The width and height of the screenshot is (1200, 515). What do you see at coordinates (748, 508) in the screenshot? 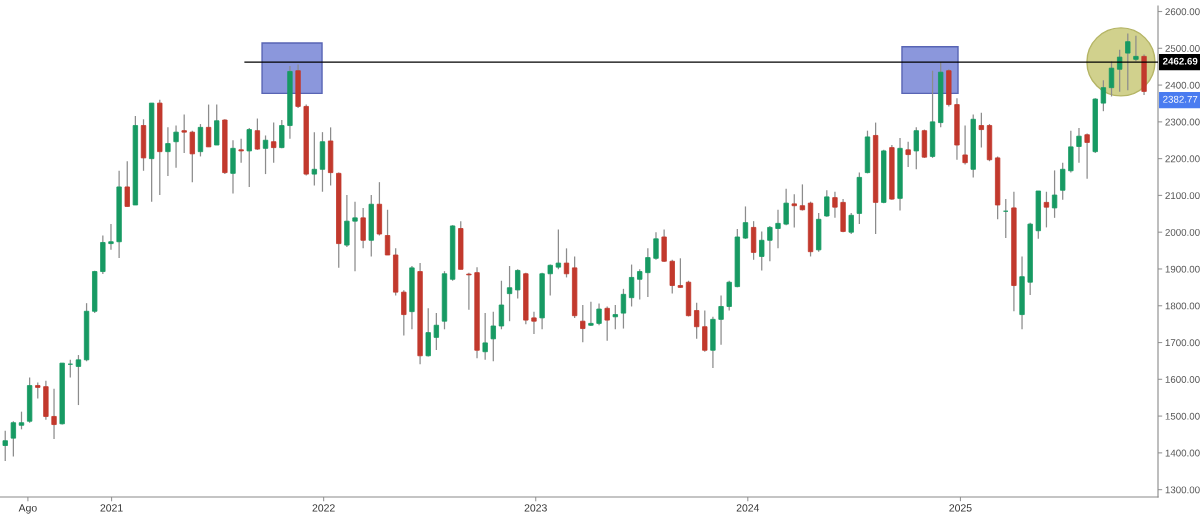
I see `x-tick-label: 2024` at bounding box center [748, 508].